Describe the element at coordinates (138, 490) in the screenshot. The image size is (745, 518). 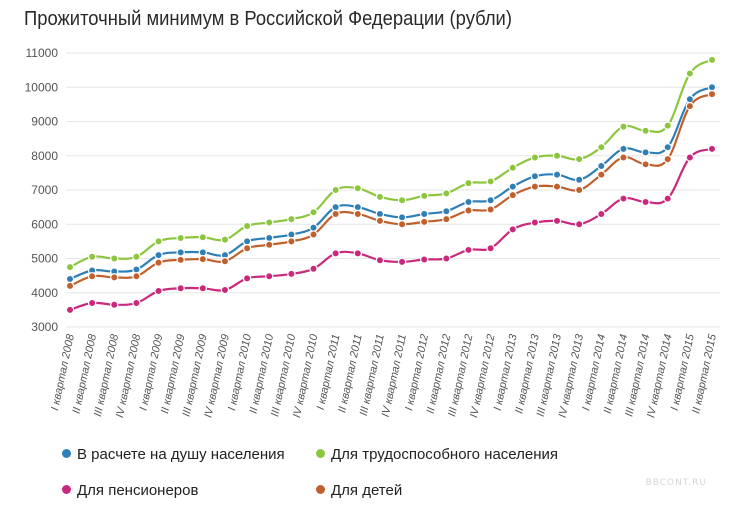
I see `legend-label-pensioners: Для пенсионеров` at that location.